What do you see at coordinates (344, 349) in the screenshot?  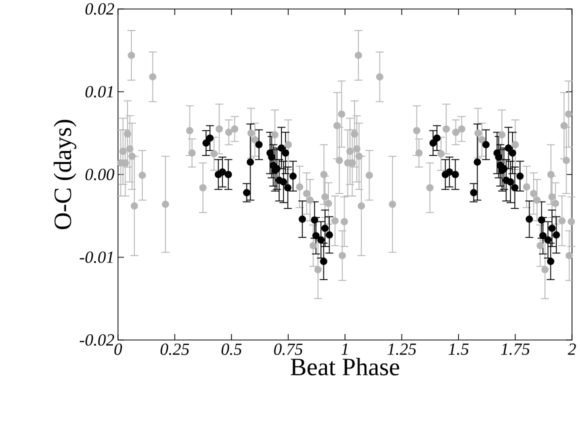 I see `x-tick-label: 1` at bounding box center [344, 349].